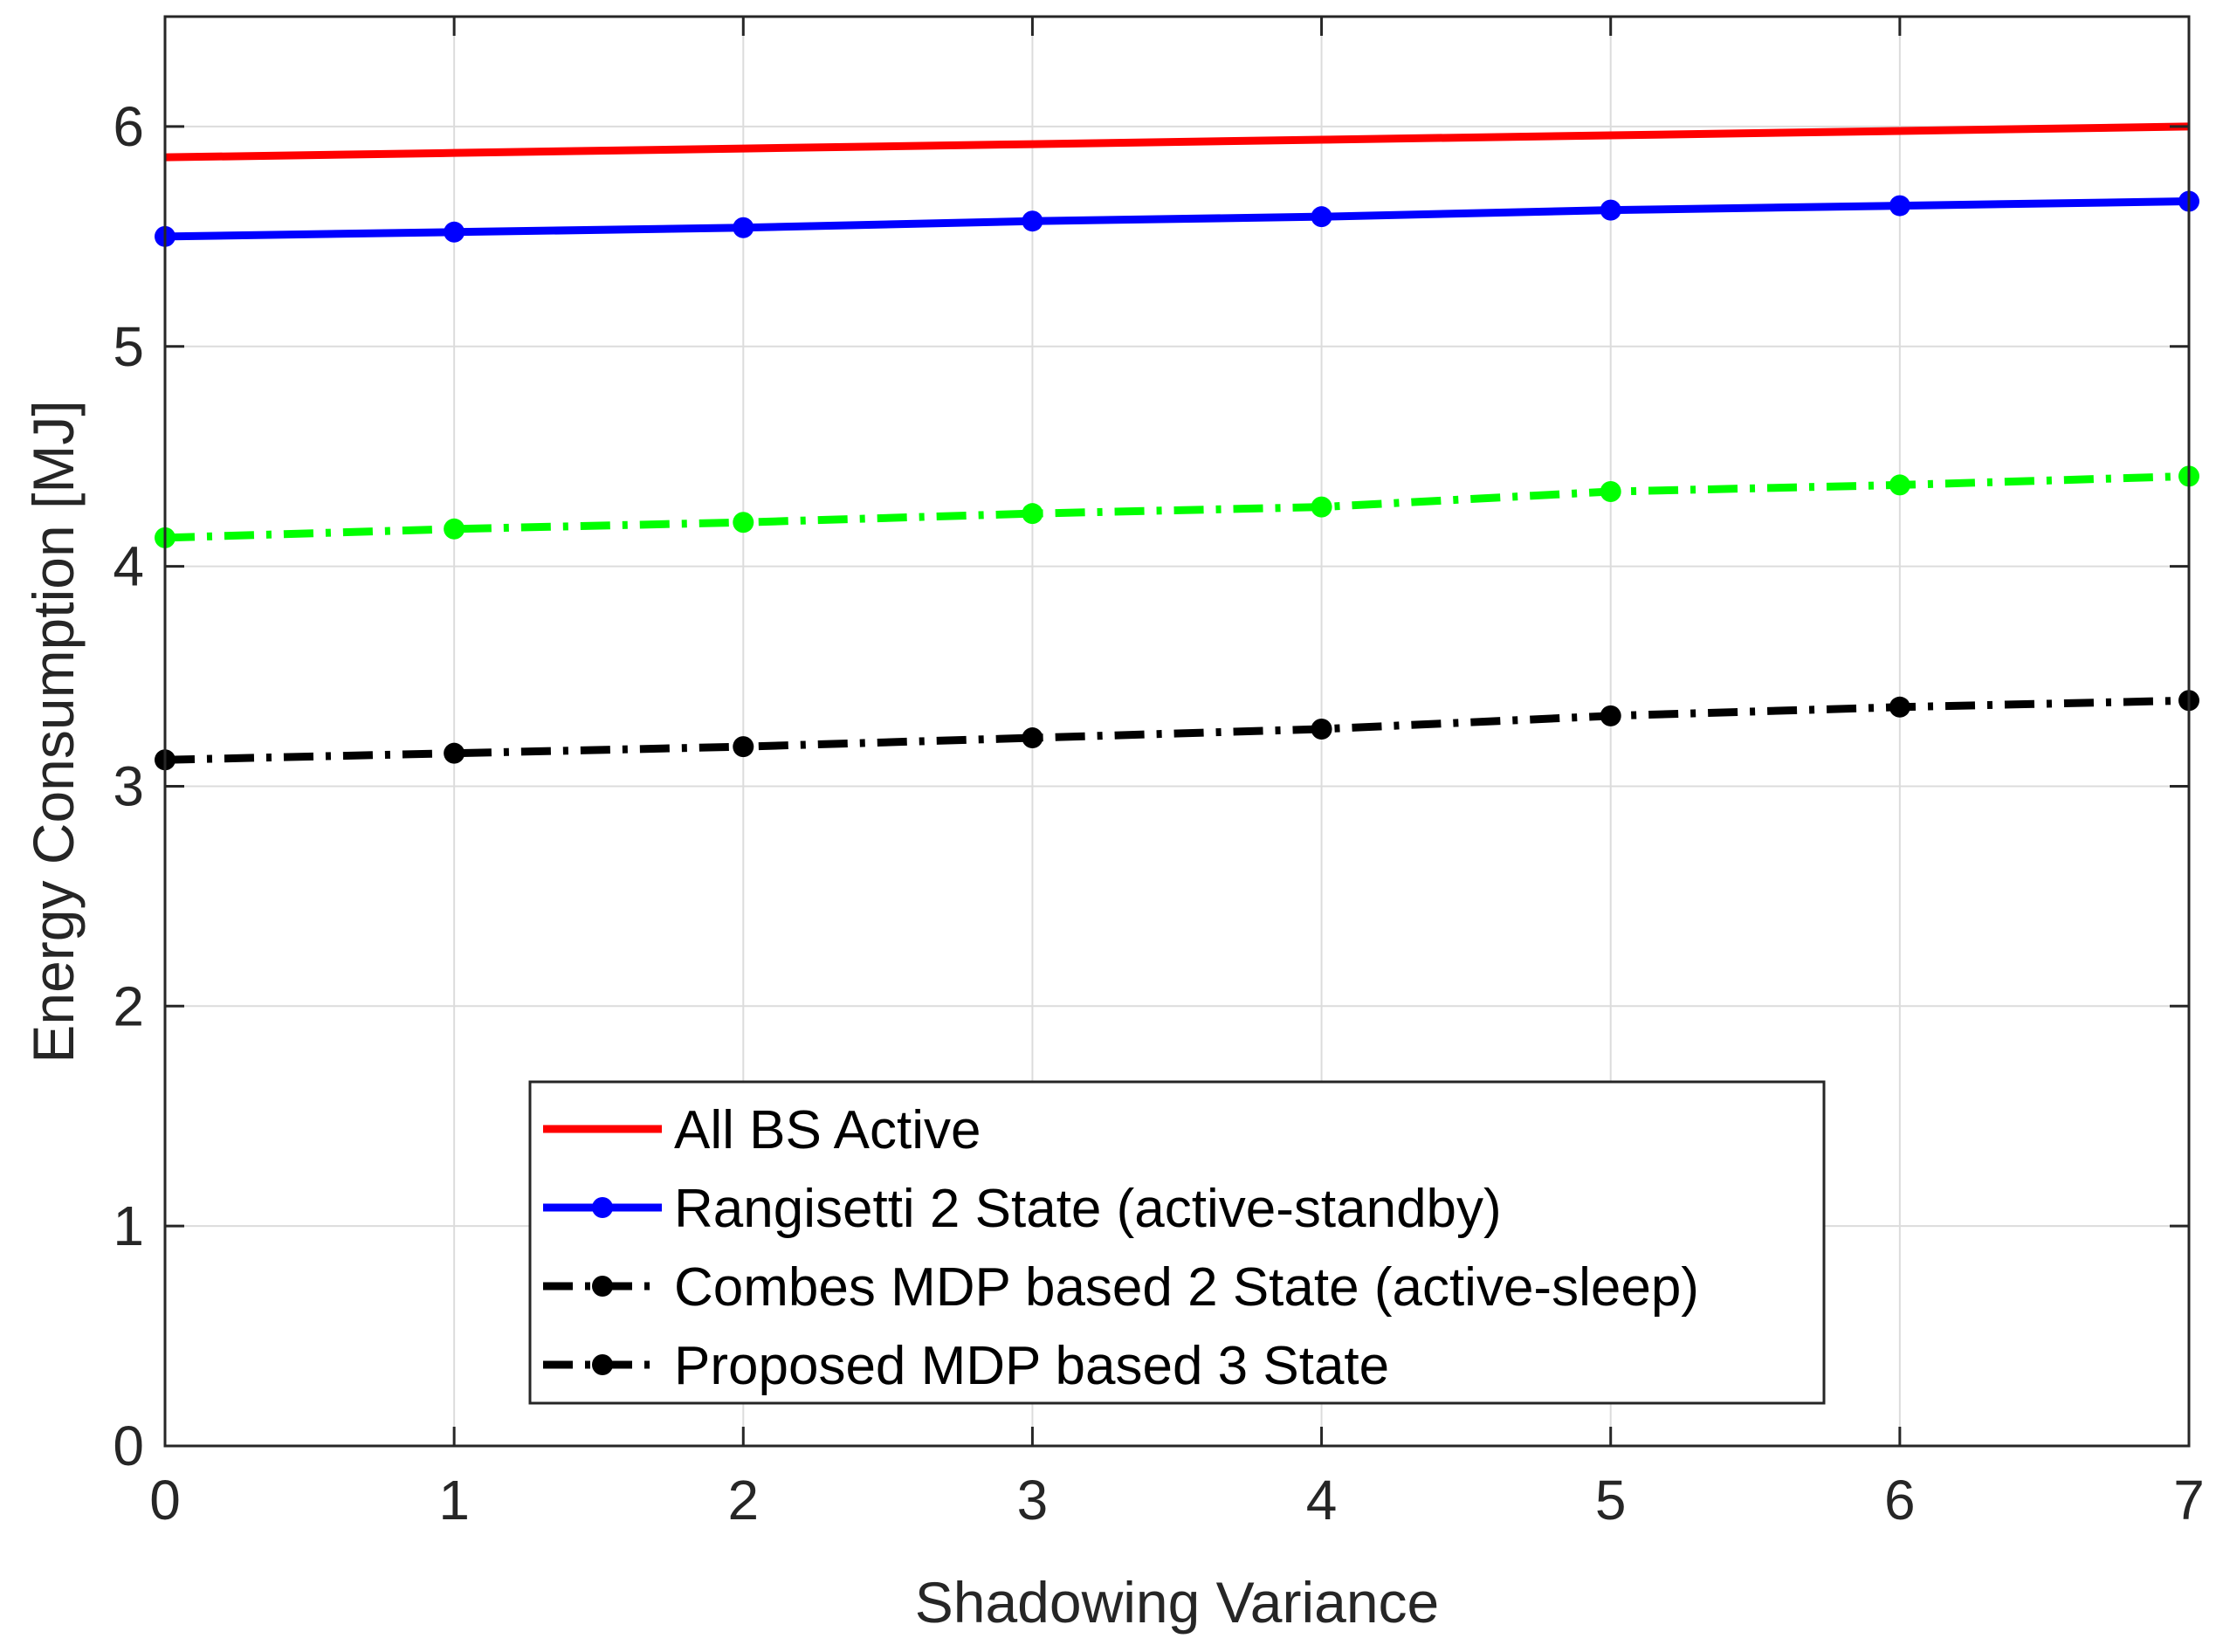 The image size is (2216, 1652). I want to click on legend-item: Combes MDP based 2 State (active-sleep), so click(1121, 1287).